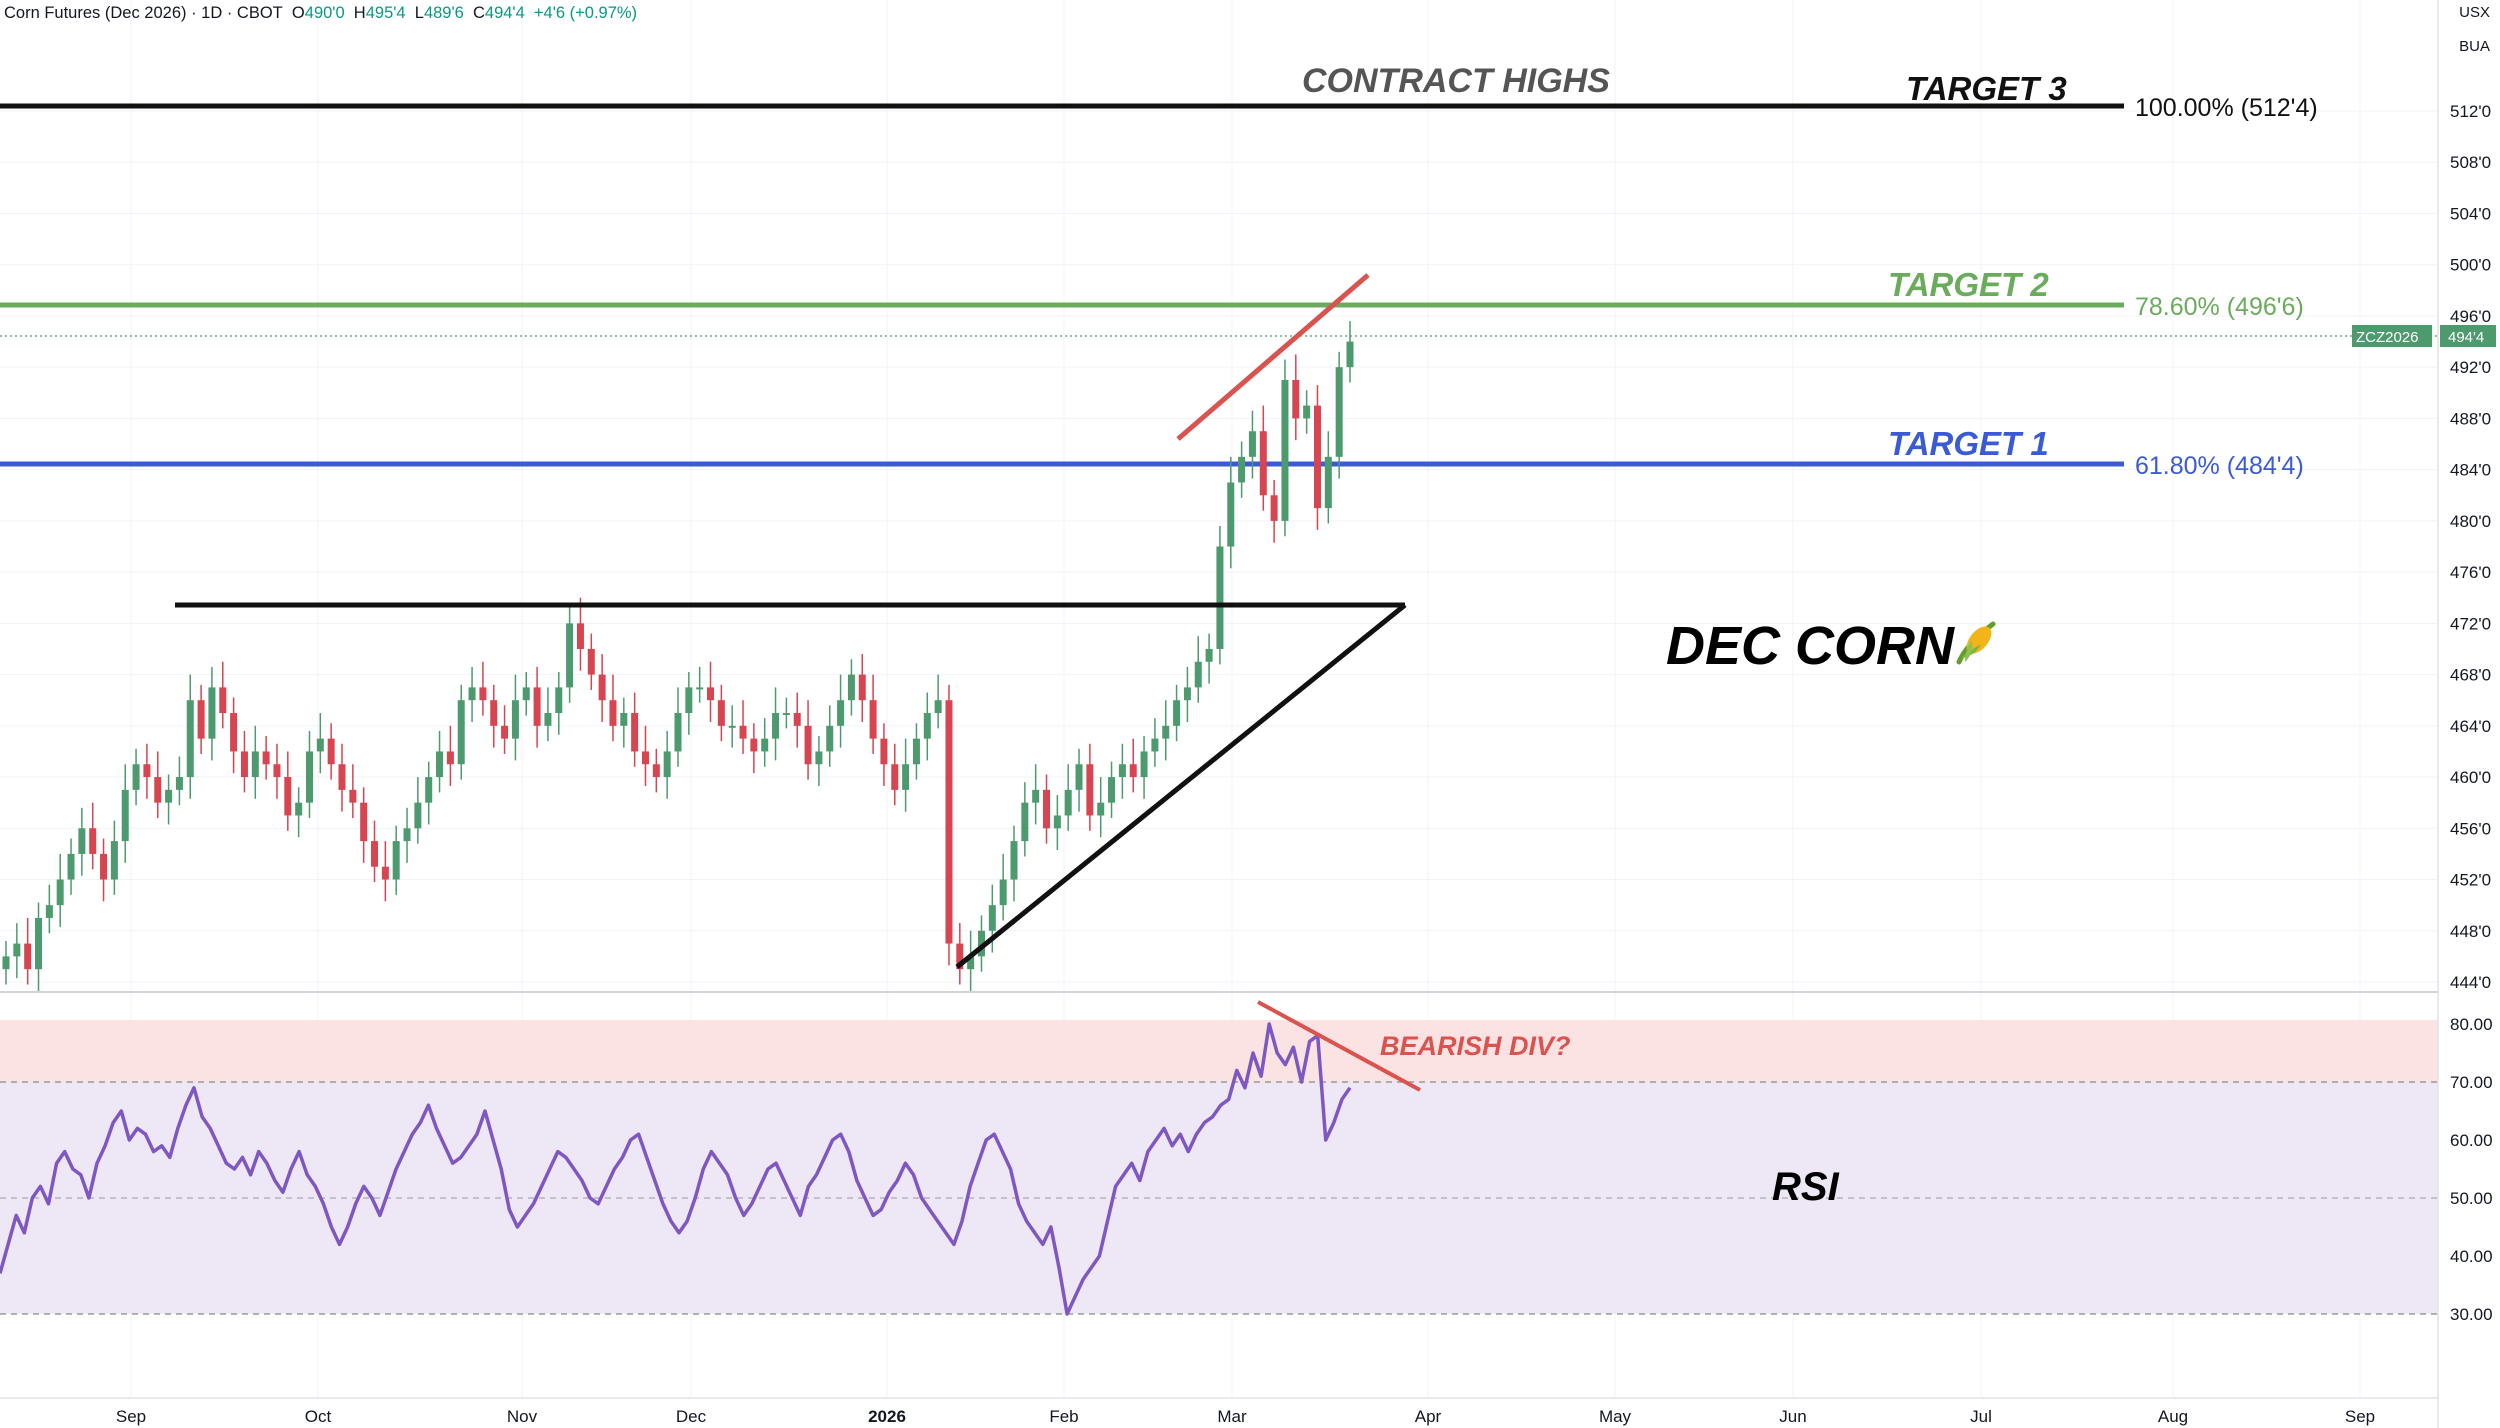 Image resolution: width=2500 pixels, height=1428 pixels. What do you see at coordinates (2470, 931) in the screenshot?
I see `price-tick-label: 448'0` at bounding box center [2470, 931].